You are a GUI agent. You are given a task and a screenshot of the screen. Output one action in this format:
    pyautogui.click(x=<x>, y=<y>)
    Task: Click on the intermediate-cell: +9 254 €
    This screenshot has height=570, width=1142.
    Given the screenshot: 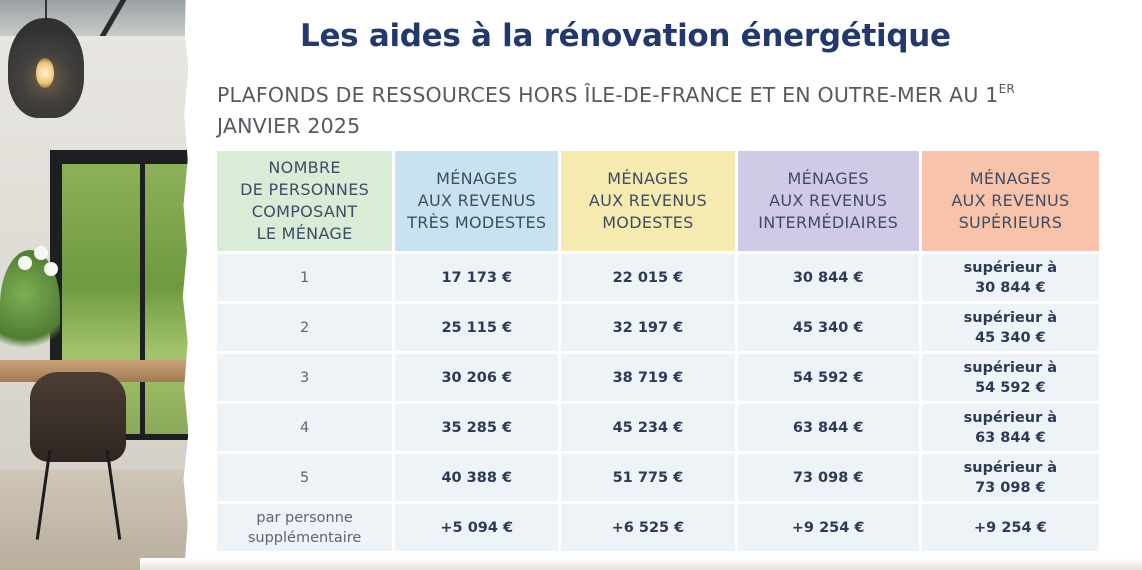 What is the action you would take?
    pyautogui.click(x=828, y=527)
    